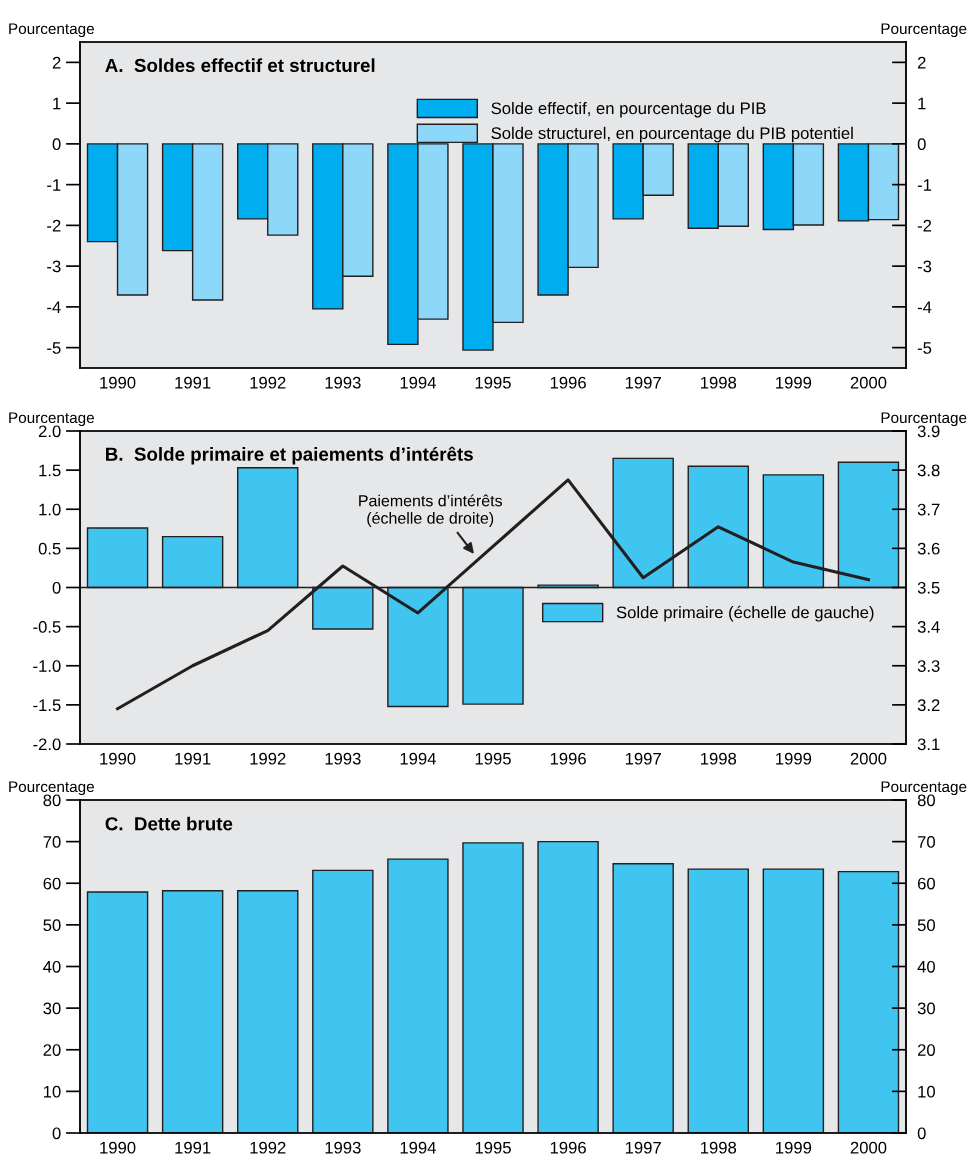 This screenshot has width=969, height=1161. I want to click on legend-label: Solde primaire (échelle de gauche), so click(745, 613).